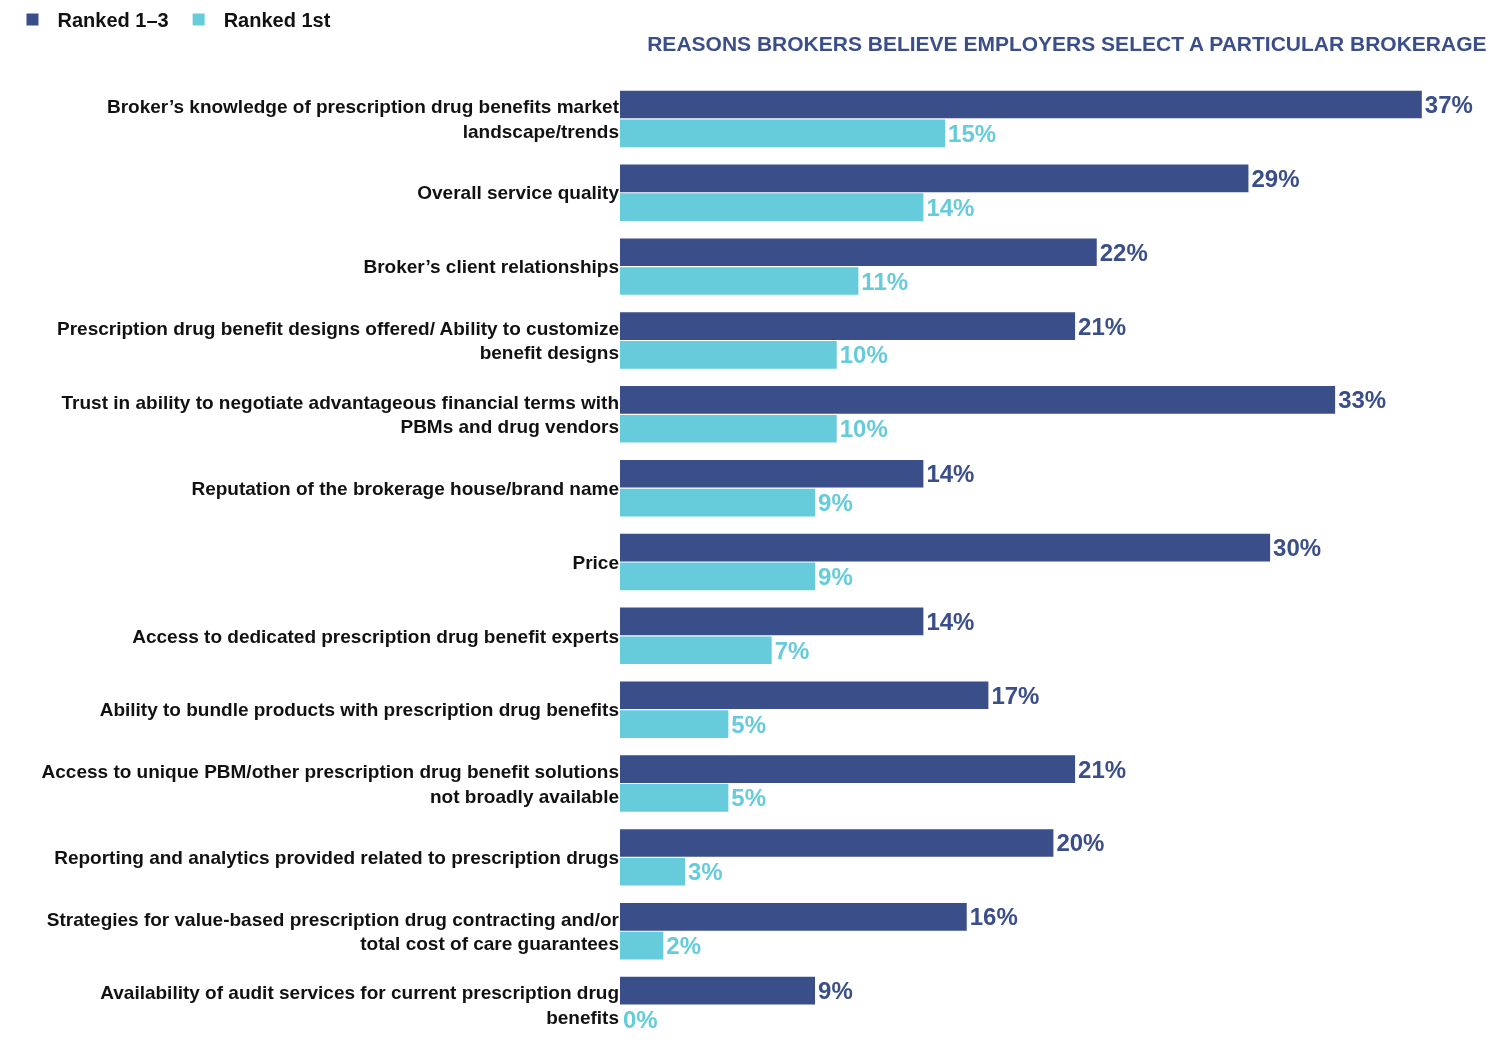 This screenshot has width=1494, height=1048. What do you see at coordinates (375, 636) in the screenshot?
I see `y-tick-label: Access to dedicated prescription drug benefit experts` at bounding box center [375, 636].